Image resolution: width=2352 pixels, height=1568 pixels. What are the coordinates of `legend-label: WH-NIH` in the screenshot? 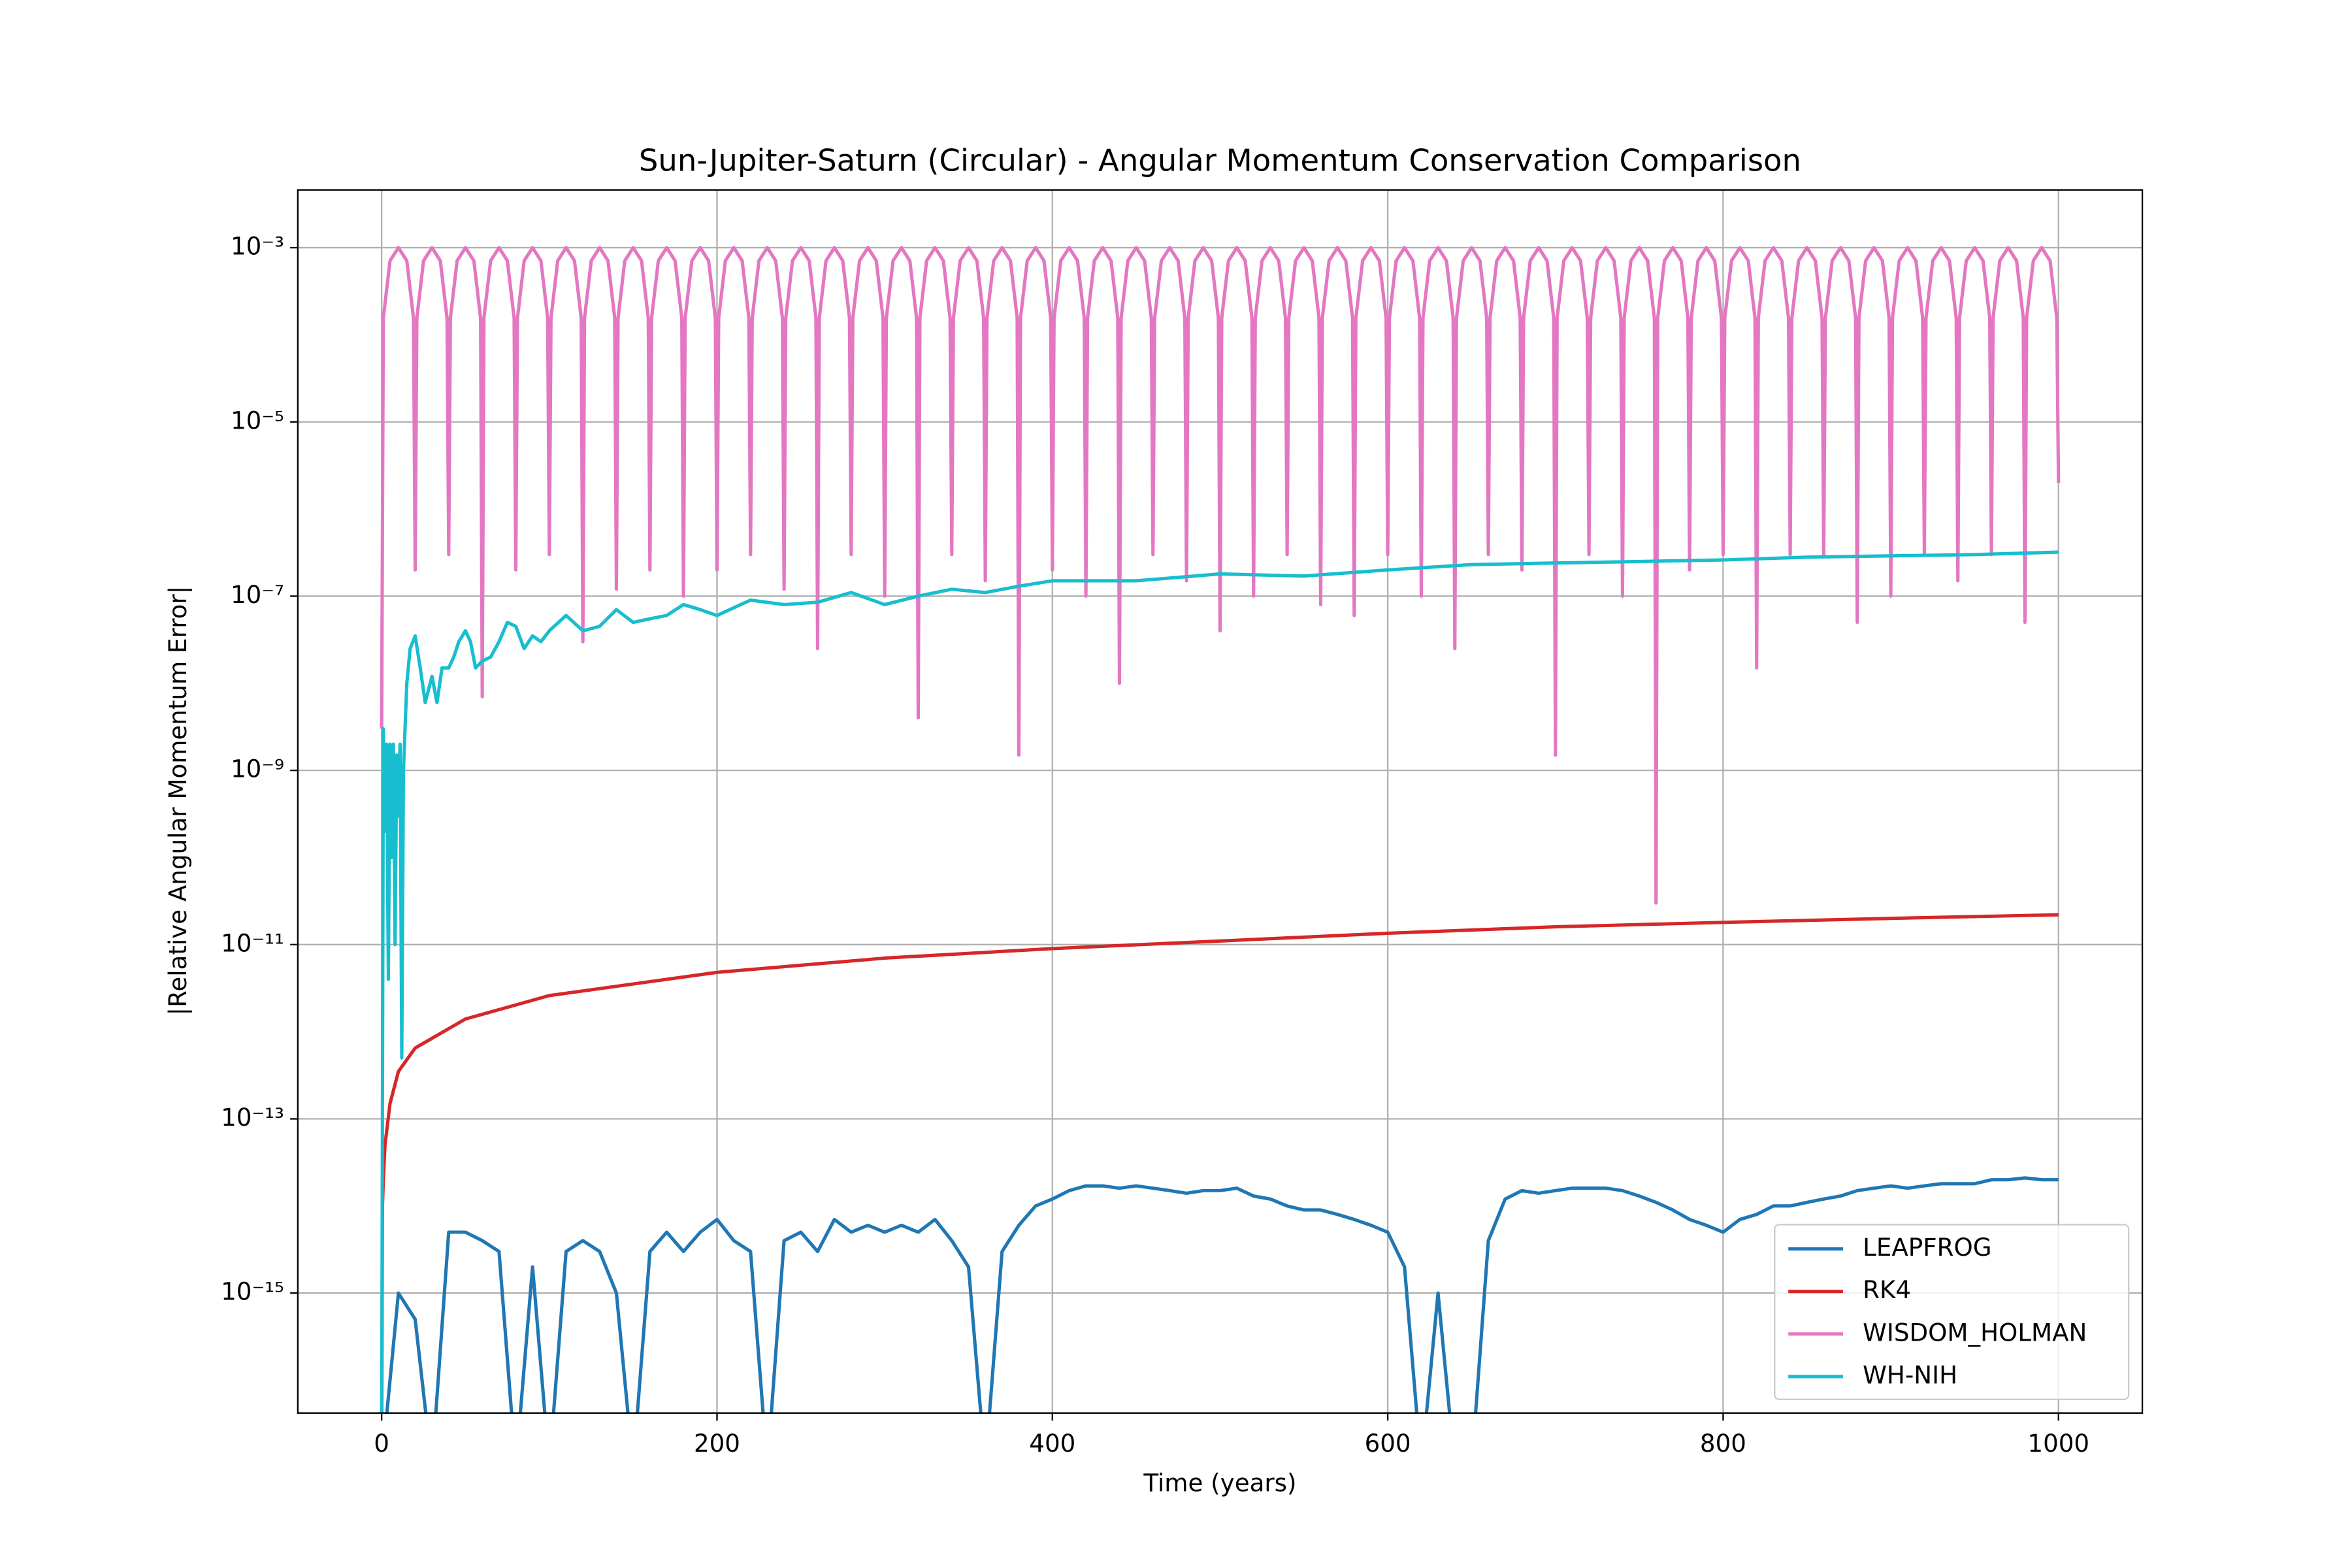 It's located at (1910, 1374).